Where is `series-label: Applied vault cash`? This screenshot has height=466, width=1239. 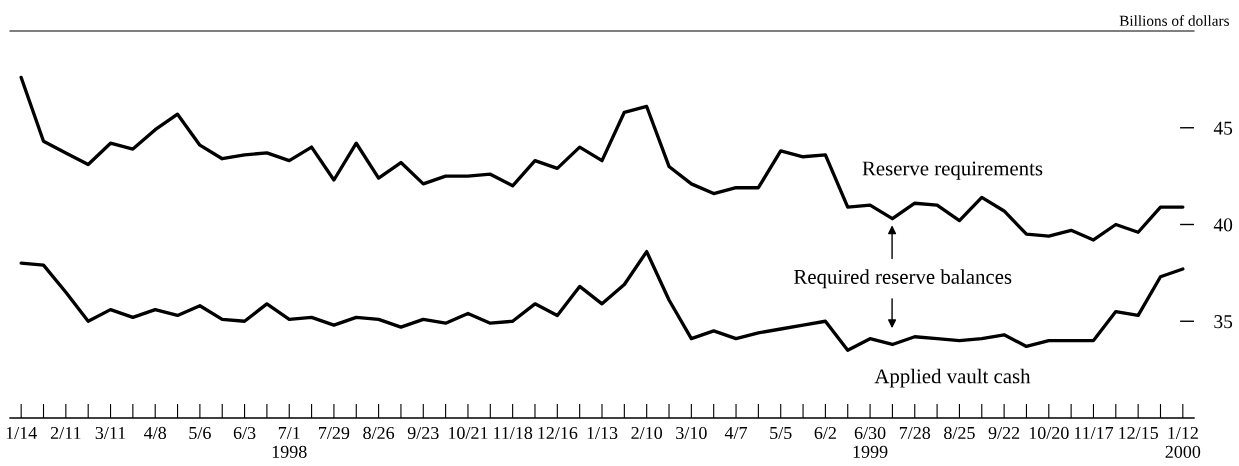
series-label: Applied vault cash is located at coordinates (952, 378).